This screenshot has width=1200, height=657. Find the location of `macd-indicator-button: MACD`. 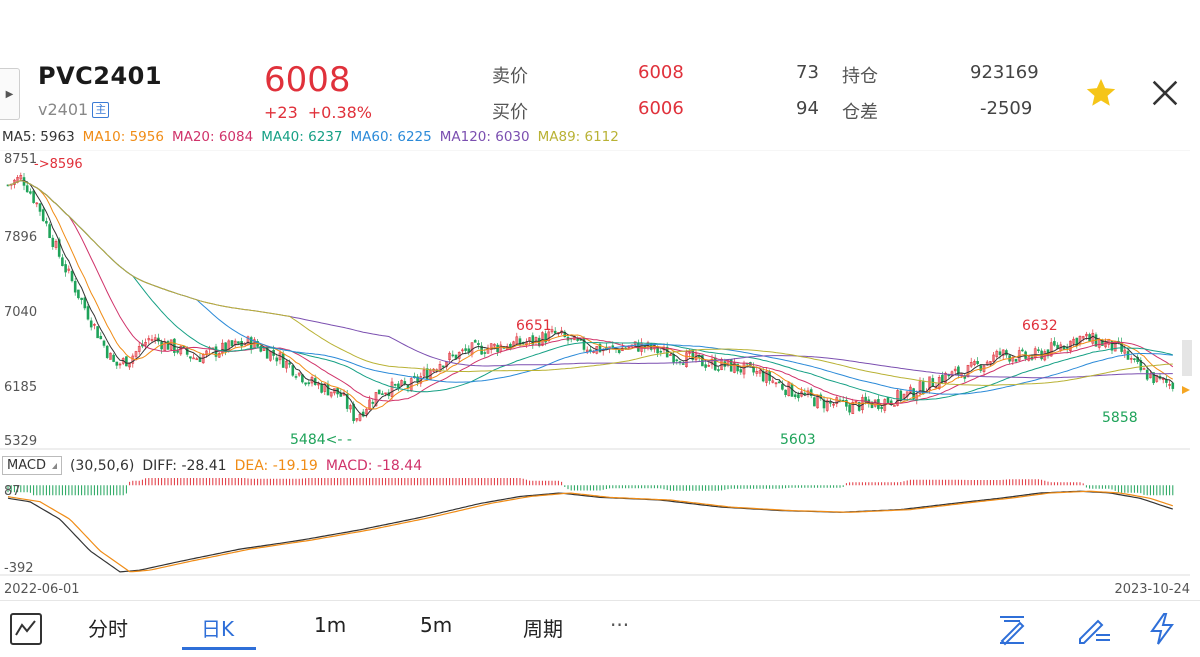

macd-indicator-button: MACD is located at coordinates (32, 465).